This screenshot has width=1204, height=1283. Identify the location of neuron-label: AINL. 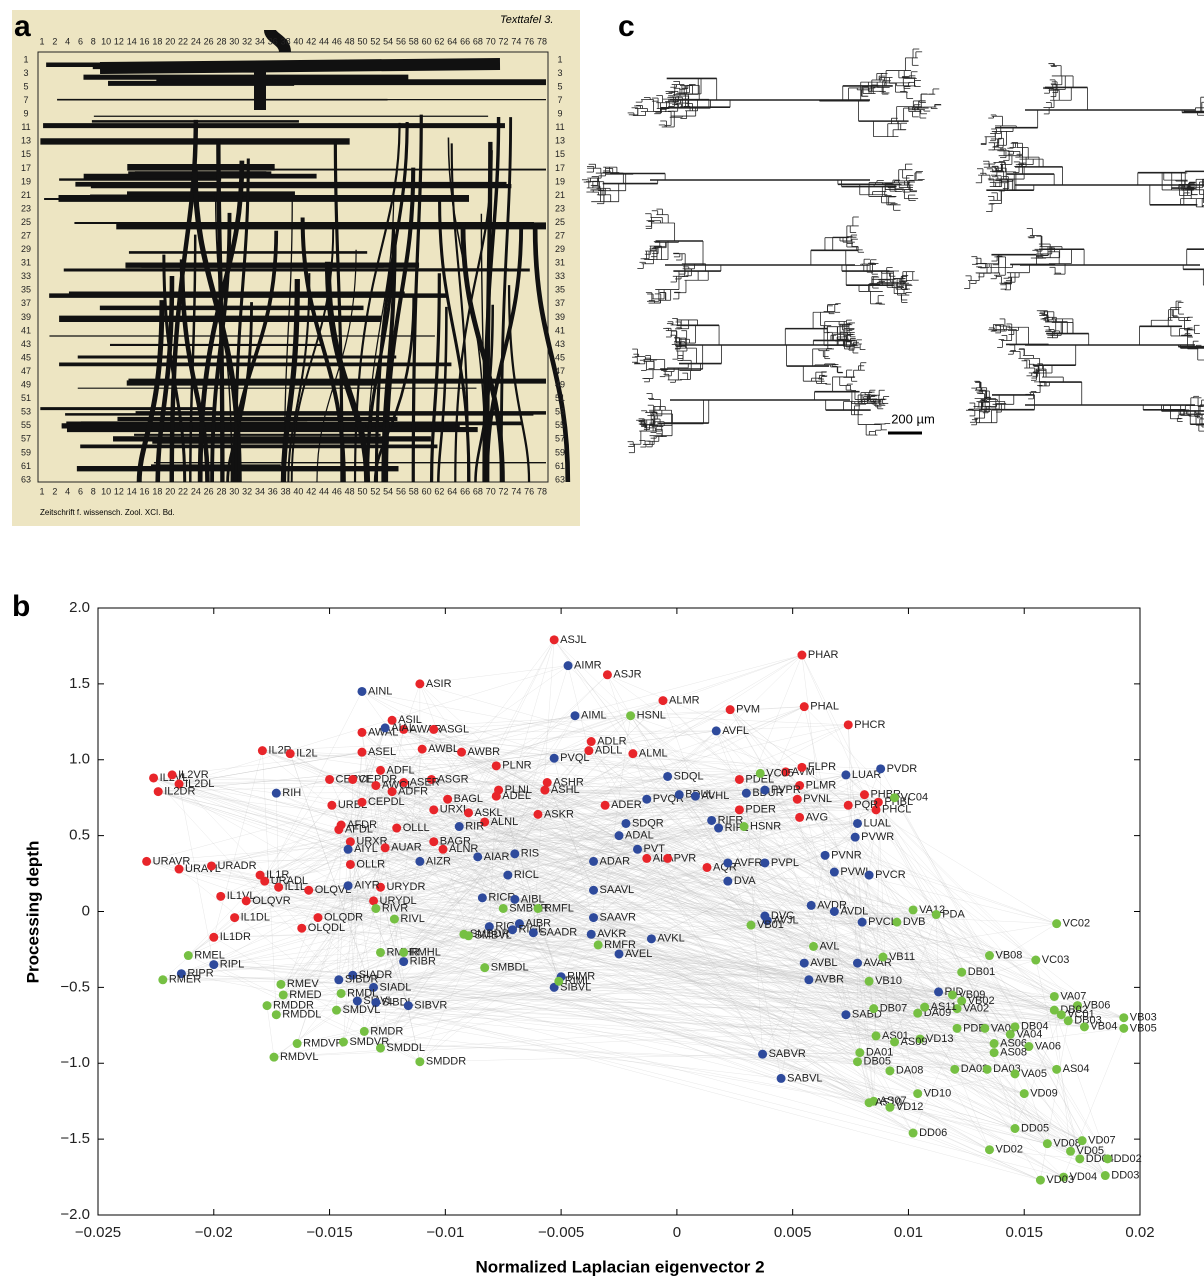
(380, 691).